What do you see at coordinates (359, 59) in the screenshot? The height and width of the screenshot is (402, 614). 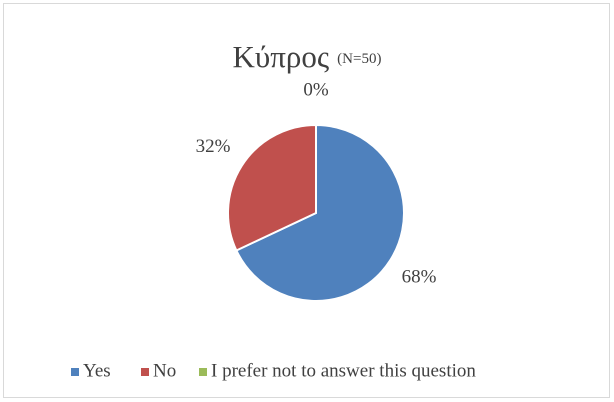 I see `chart-subtitle: (N=50)` at bounding box center [359, 59].